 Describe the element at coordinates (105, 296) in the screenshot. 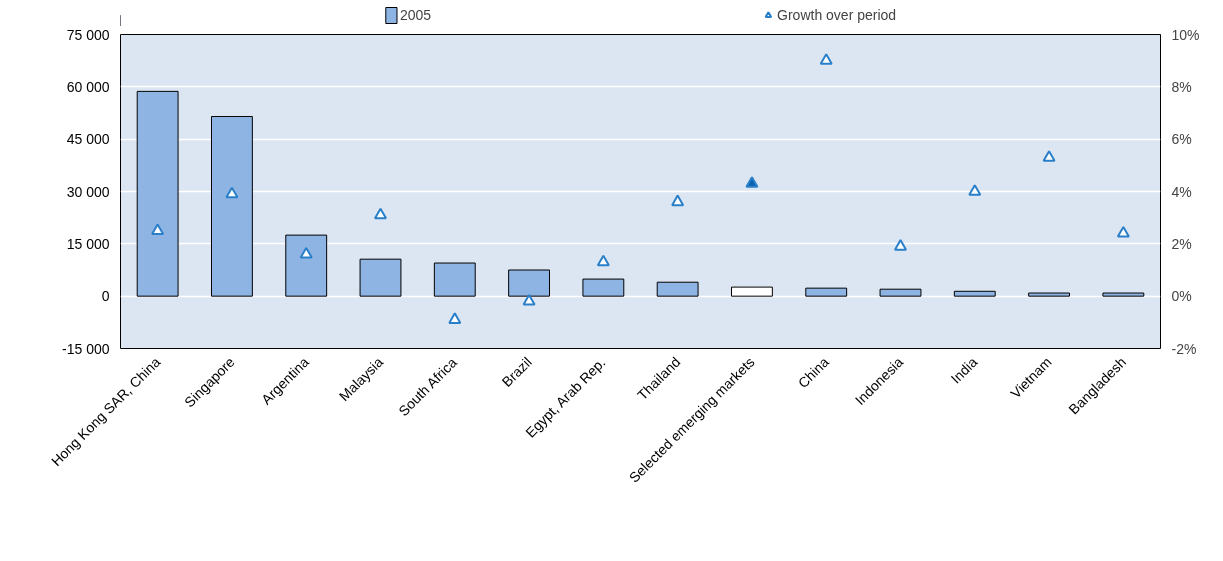

I see `y-tick-label: 0` at that location.